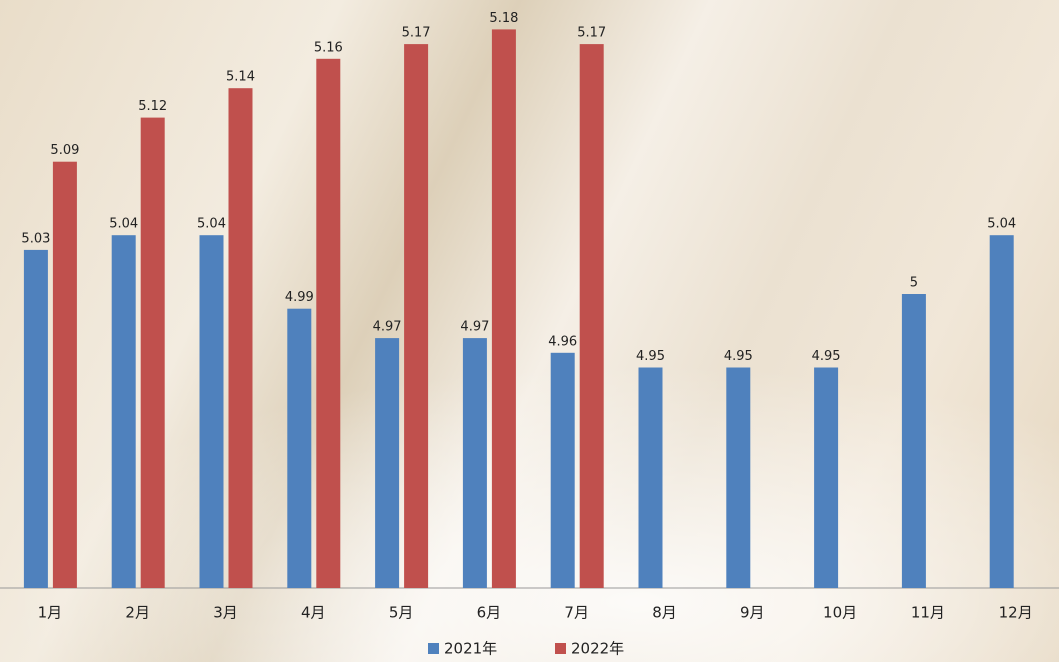 This screenshot has width=1059, height=662. What do you see at coordinates (664, 613) in the screenshot?
I see `x-tick-label: 8月` at bounding box center [664, 613].